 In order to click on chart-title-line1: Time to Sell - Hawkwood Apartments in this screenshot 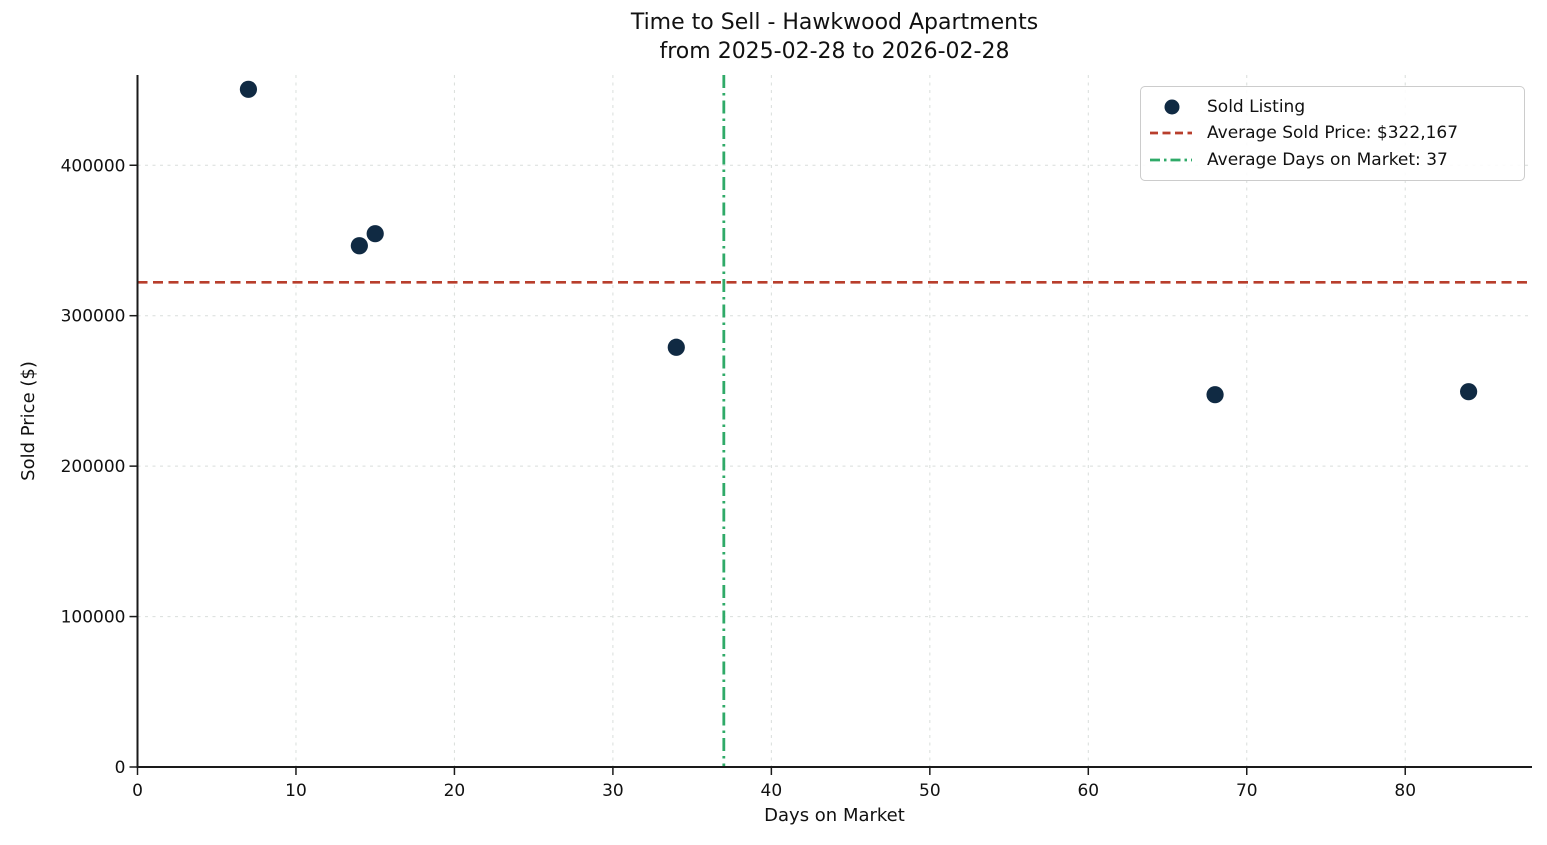, I will do `click(834, 22)`.